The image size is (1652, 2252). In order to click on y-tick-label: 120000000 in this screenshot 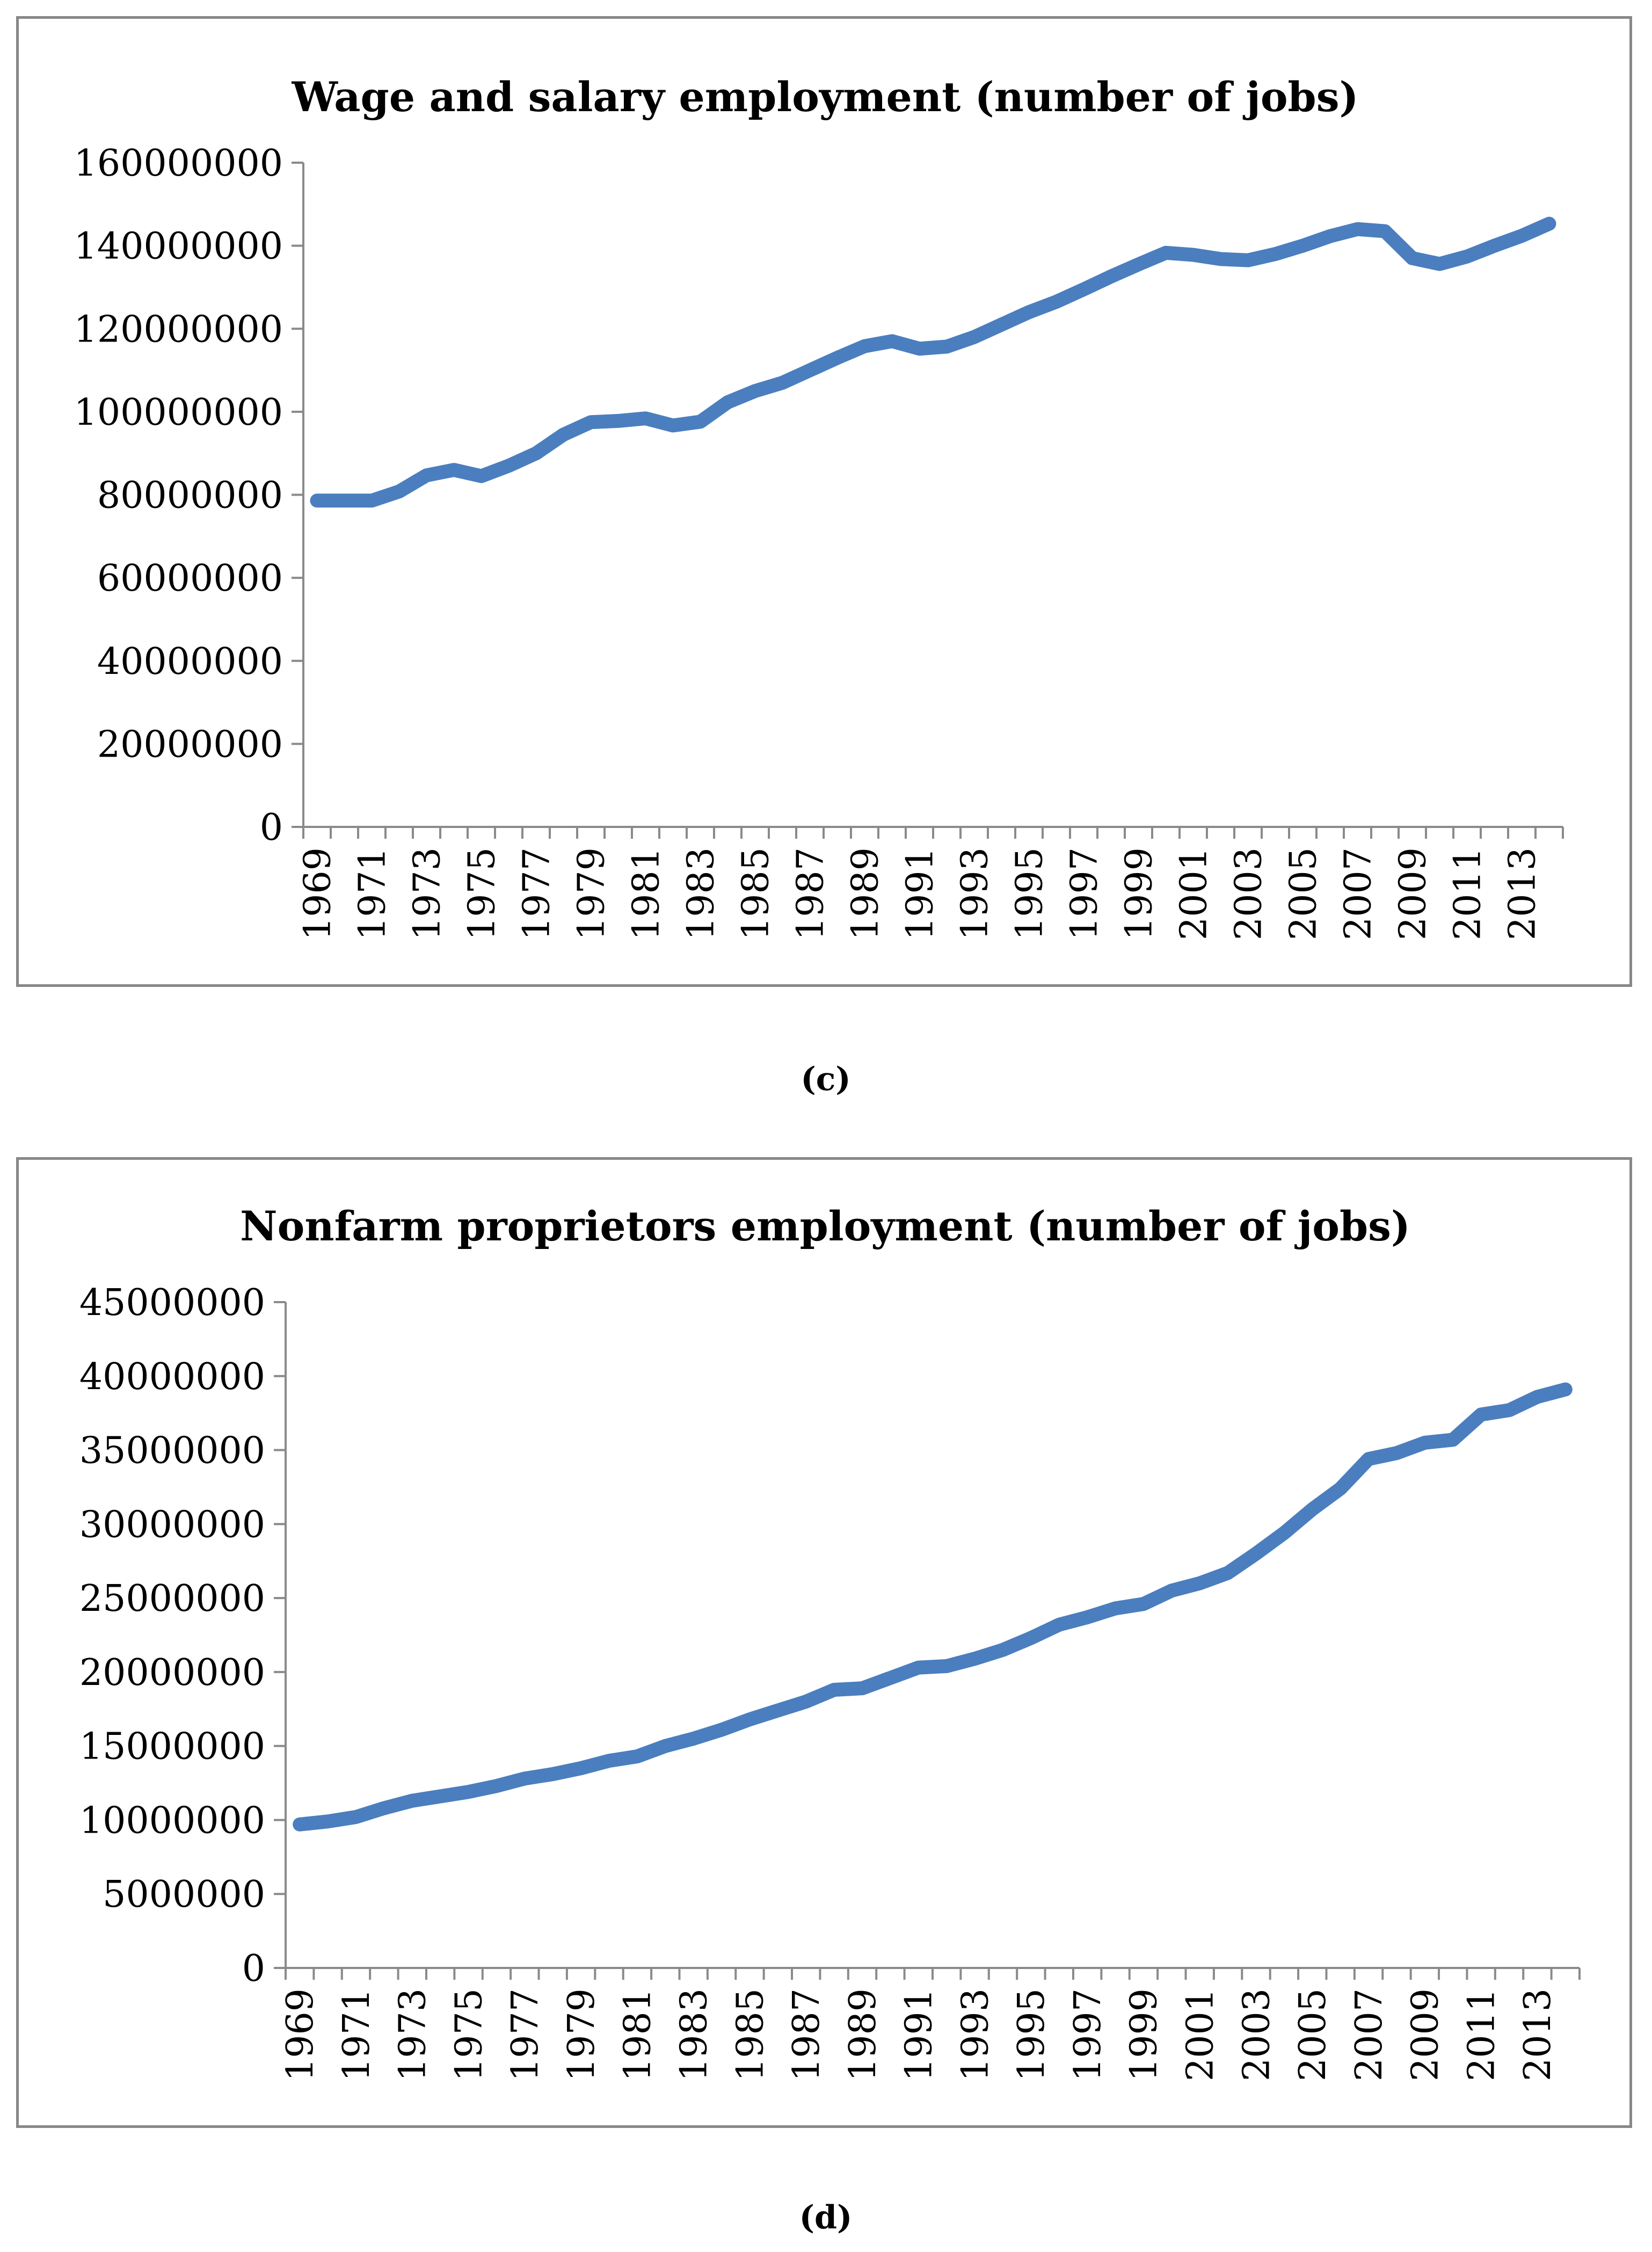, I will do `click(178, 329)`.